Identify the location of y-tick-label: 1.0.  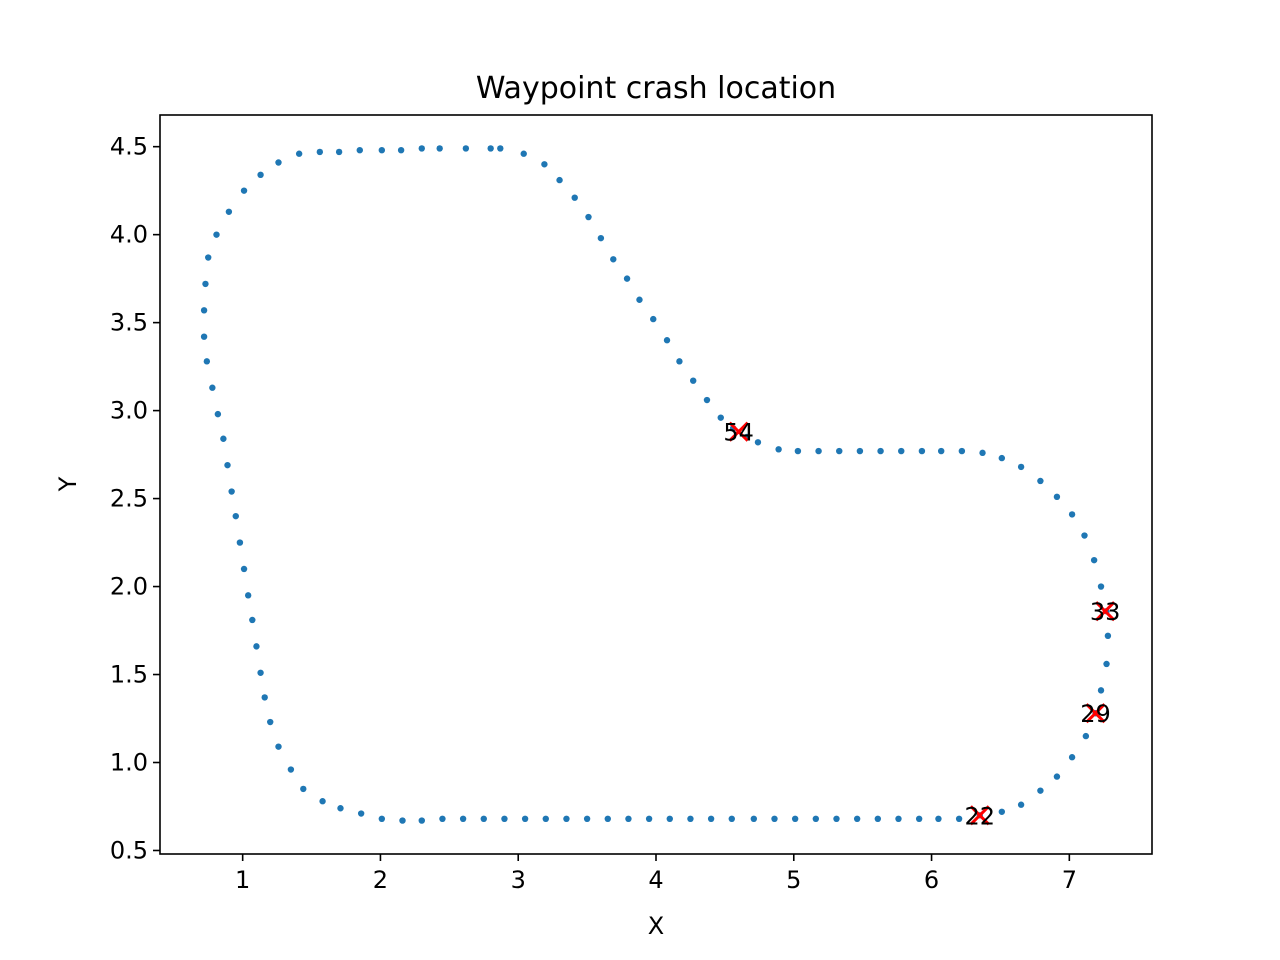
(129, 763).